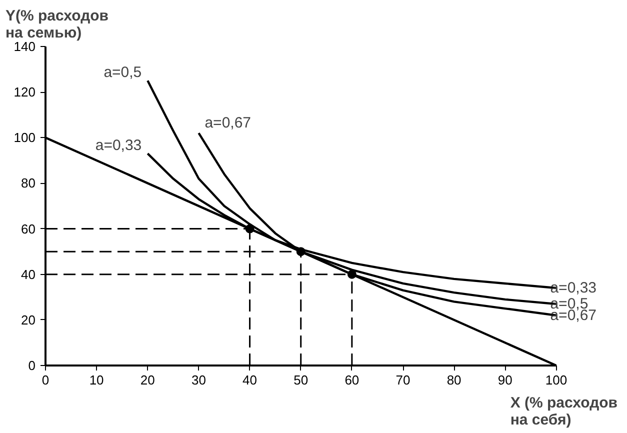  I want to click on x-tick-label: 60, so click(352, 380).